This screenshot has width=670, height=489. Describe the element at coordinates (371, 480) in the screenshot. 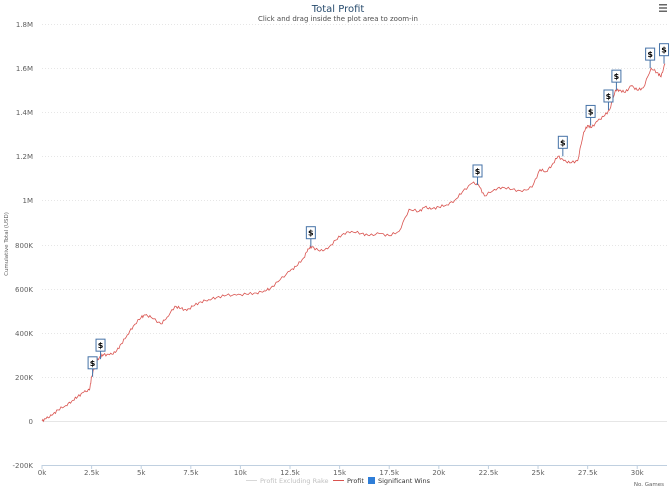

I see `significant-wins-marker-icon` at that location.